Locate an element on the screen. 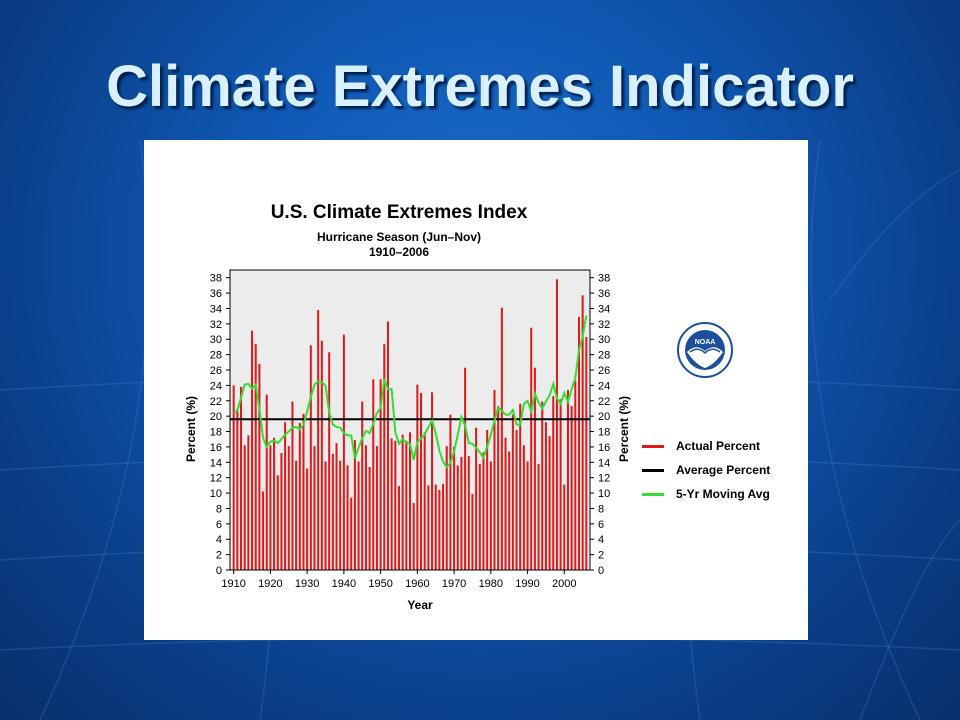 This screenshot has height=720, width=960. bar-1980 is located at coordinates (490, 515).